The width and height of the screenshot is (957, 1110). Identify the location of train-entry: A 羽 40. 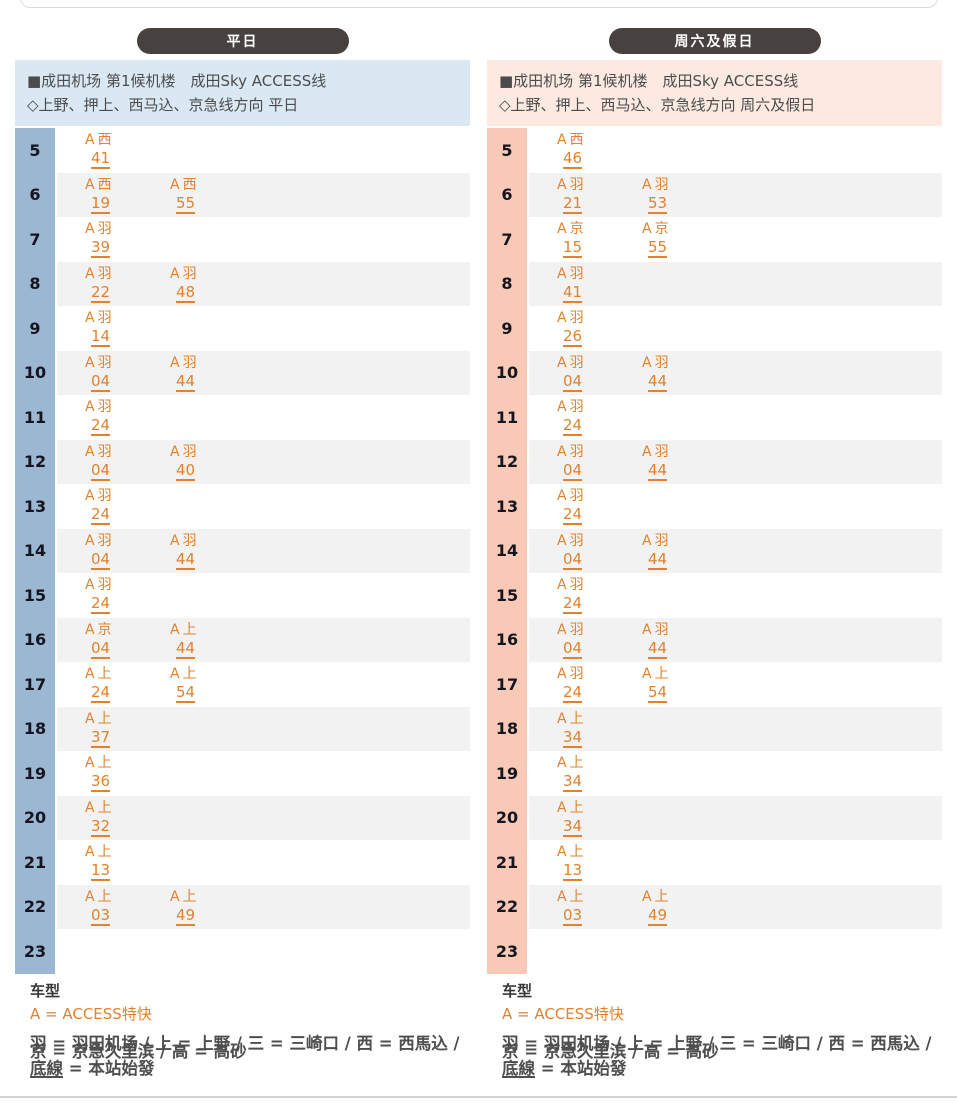
(212, 464).